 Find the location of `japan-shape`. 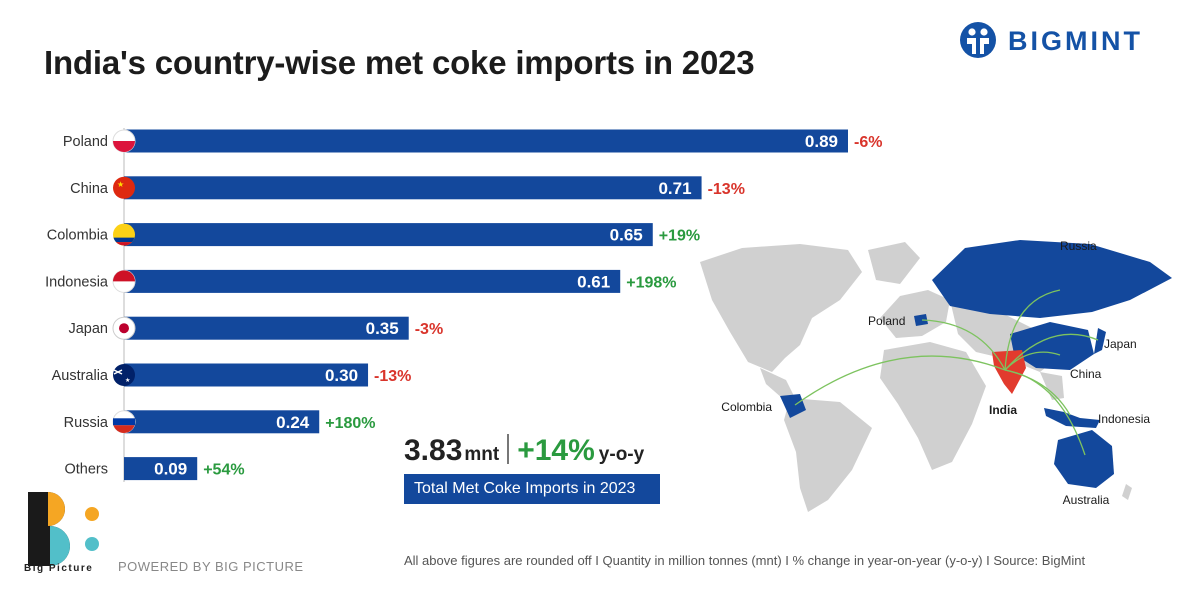

japan-shape is located at coordinates (1100, 341).